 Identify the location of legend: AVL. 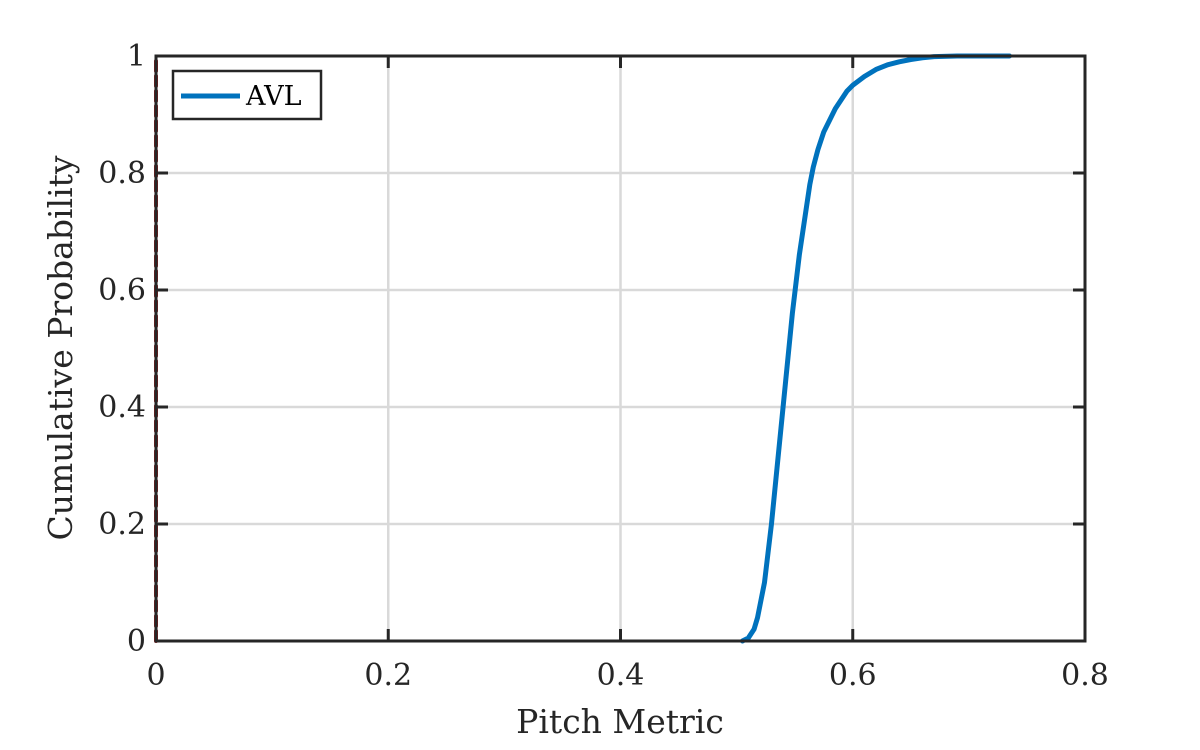
(247, 95).